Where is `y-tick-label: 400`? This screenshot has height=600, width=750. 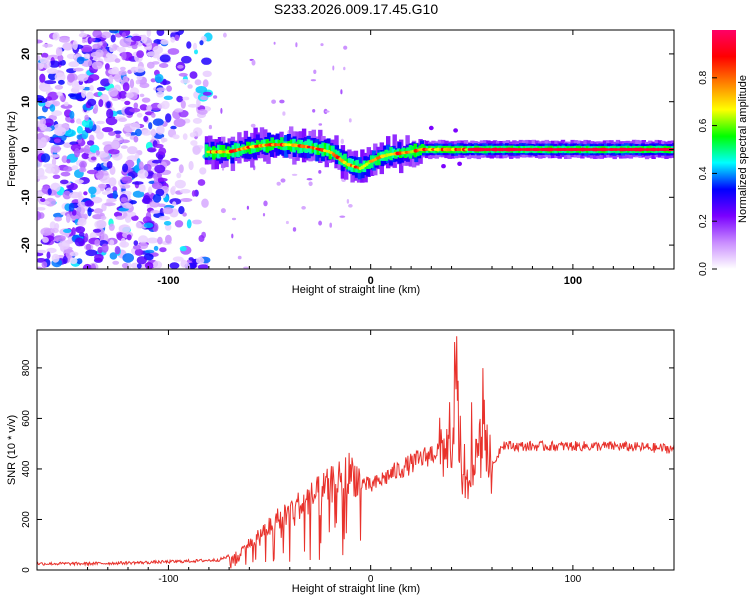 y-tick-label: 400 is located at coordinates (26, 468).